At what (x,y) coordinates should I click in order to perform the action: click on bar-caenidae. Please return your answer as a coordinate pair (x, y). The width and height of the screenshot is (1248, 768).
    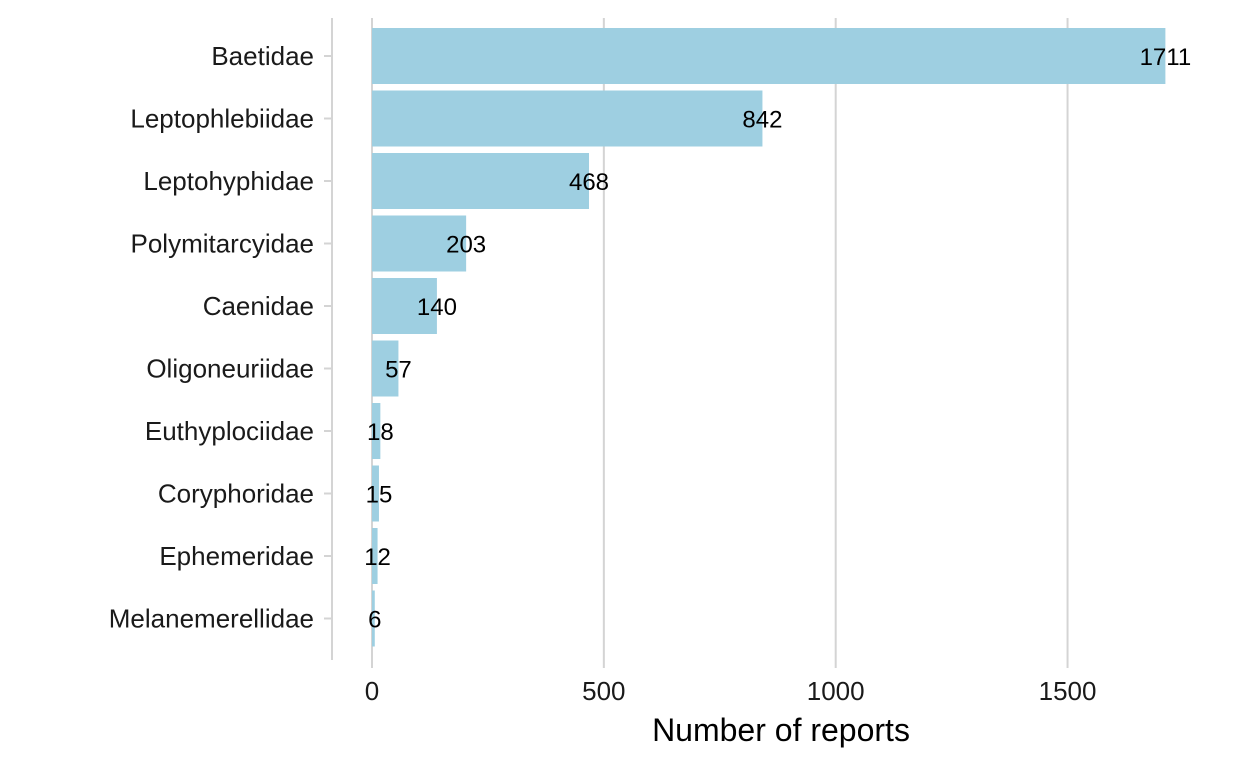
    Looking at the image, I should click on (404, 306).